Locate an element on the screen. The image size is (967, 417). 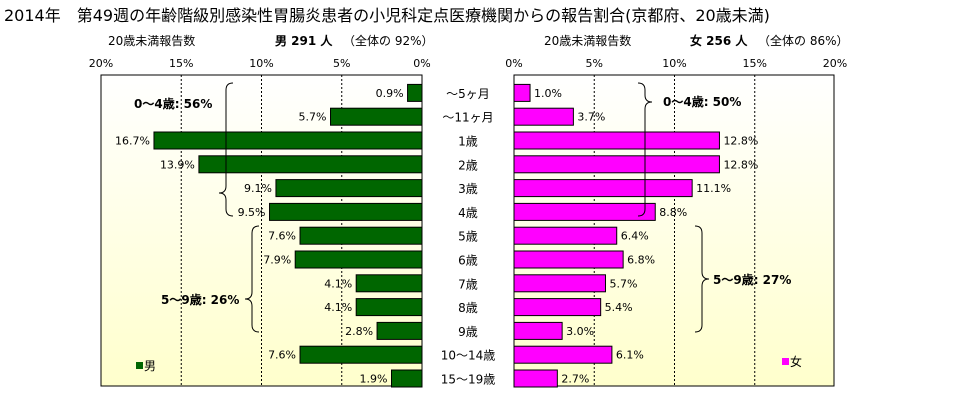
male-header-share: （全体の 92%） is located at coordinates (388, 40).